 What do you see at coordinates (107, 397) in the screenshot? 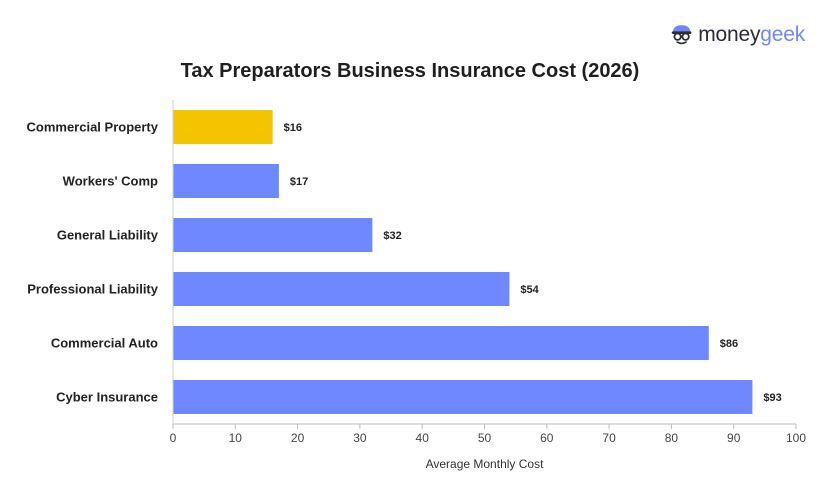
I see `category-label-cyber-insurance: Cyber Insurance` at bounding box center [107, 397].